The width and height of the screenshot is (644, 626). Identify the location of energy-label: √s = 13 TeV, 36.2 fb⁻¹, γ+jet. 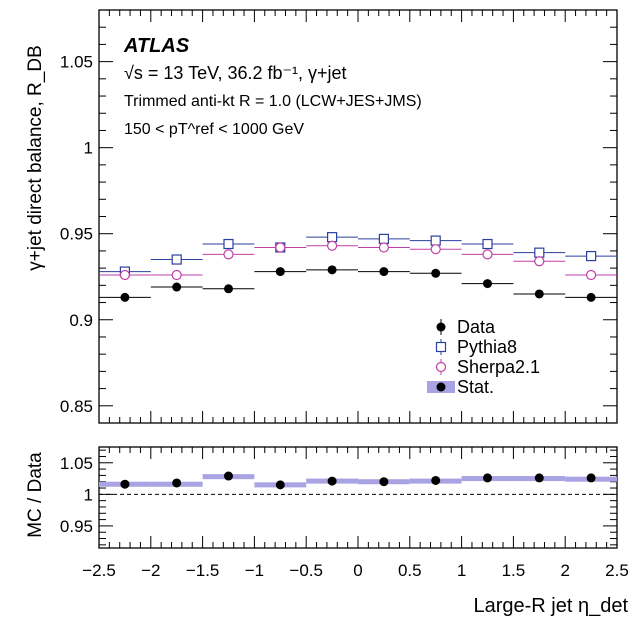
(235, 73).